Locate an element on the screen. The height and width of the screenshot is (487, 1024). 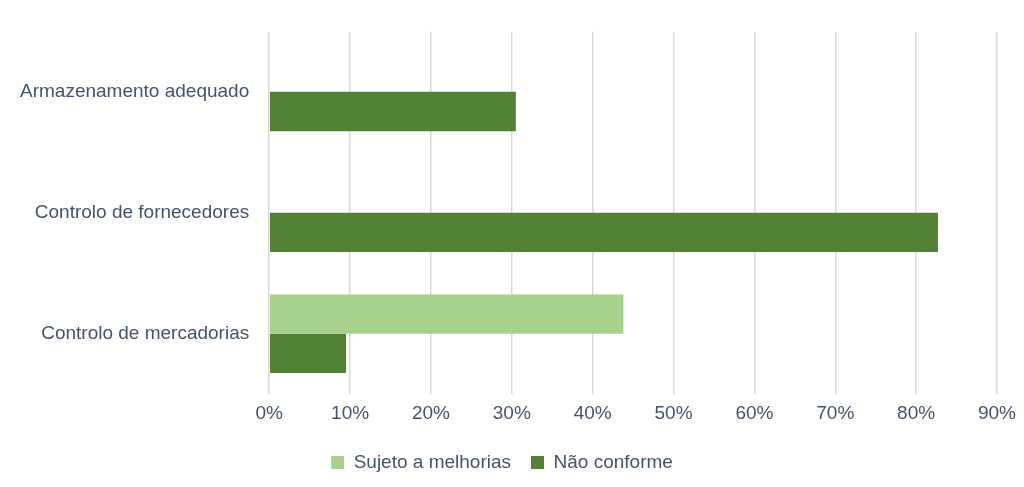
x-tick-label: 50% is located at coordinates (673, 412).